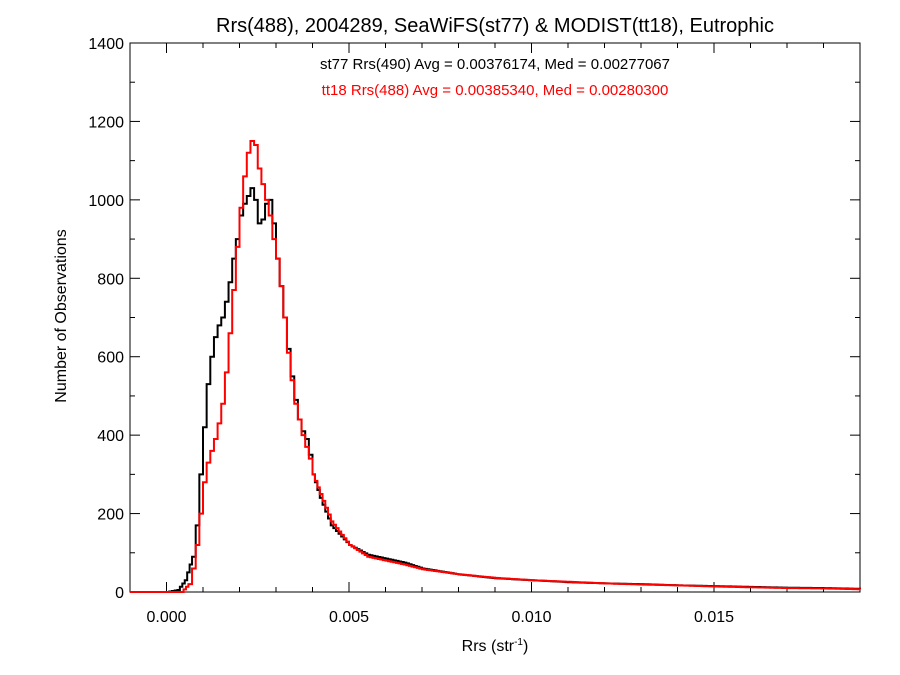 The image size is (900, 675). I want to click on x-axis-label-close: ), so click(525, 646).